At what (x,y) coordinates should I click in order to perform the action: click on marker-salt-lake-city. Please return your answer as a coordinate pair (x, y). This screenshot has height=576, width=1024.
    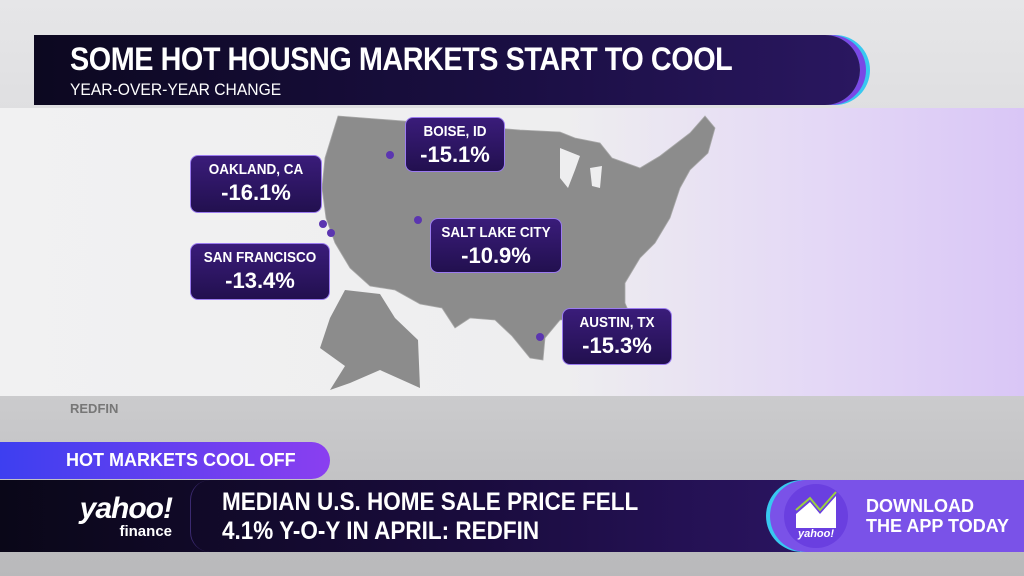
    Looking at the image, I should click on (418, 220).